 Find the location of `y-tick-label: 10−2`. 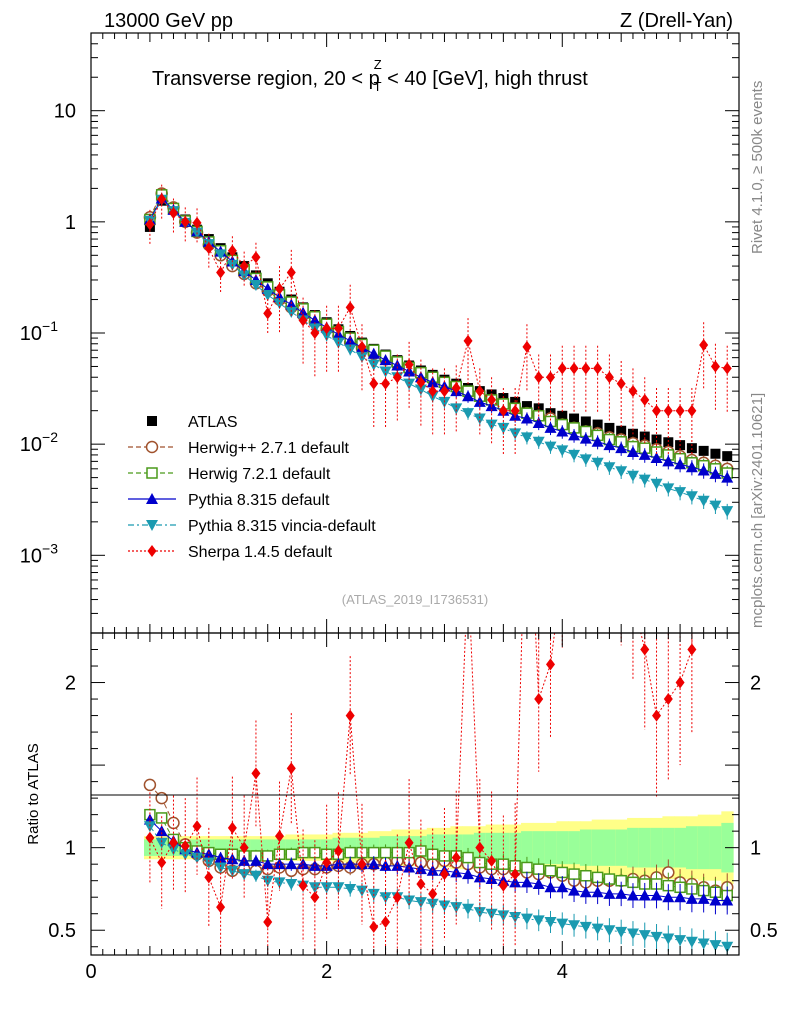

y-tick-label: 10−2 is located at coordinates (39, 442).